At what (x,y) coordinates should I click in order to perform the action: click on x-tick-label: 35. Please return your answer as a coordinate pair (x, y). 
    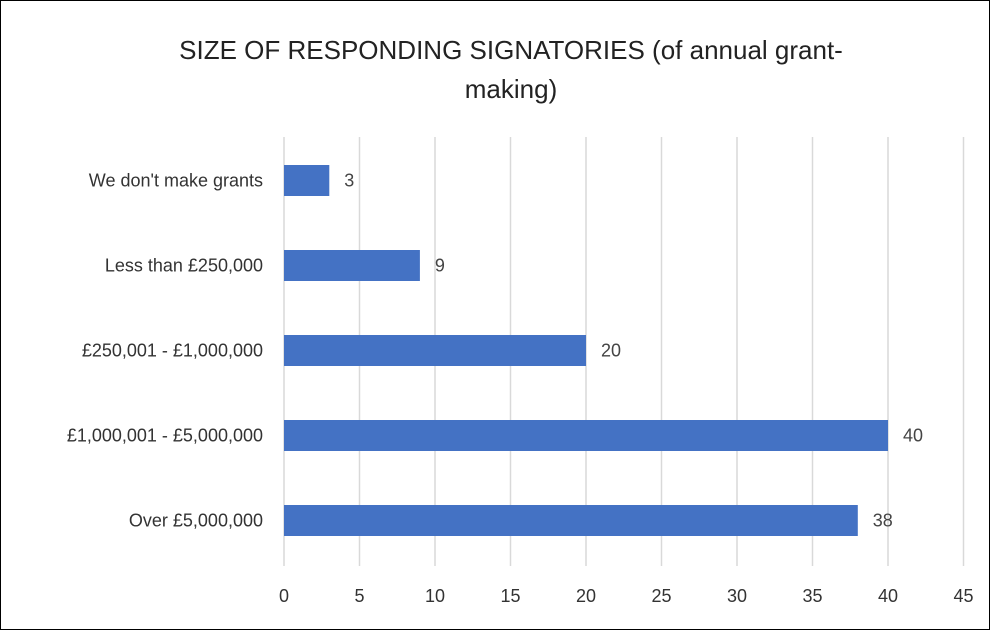
    Looking at the image, I should click on (812, 596).